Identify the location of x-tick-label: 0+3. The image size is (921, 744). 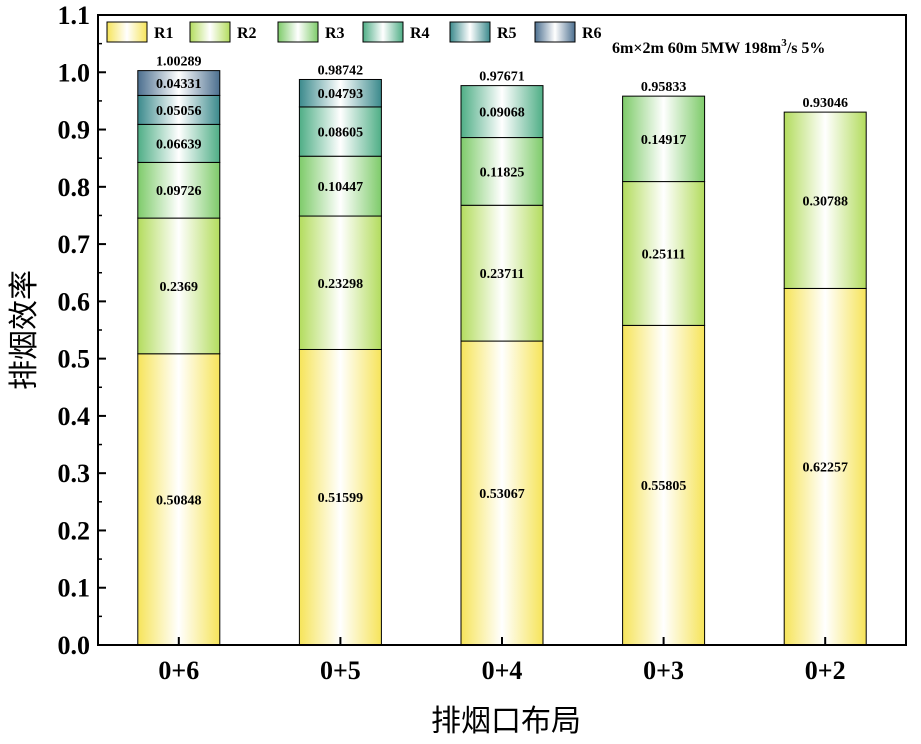
(663, 670).